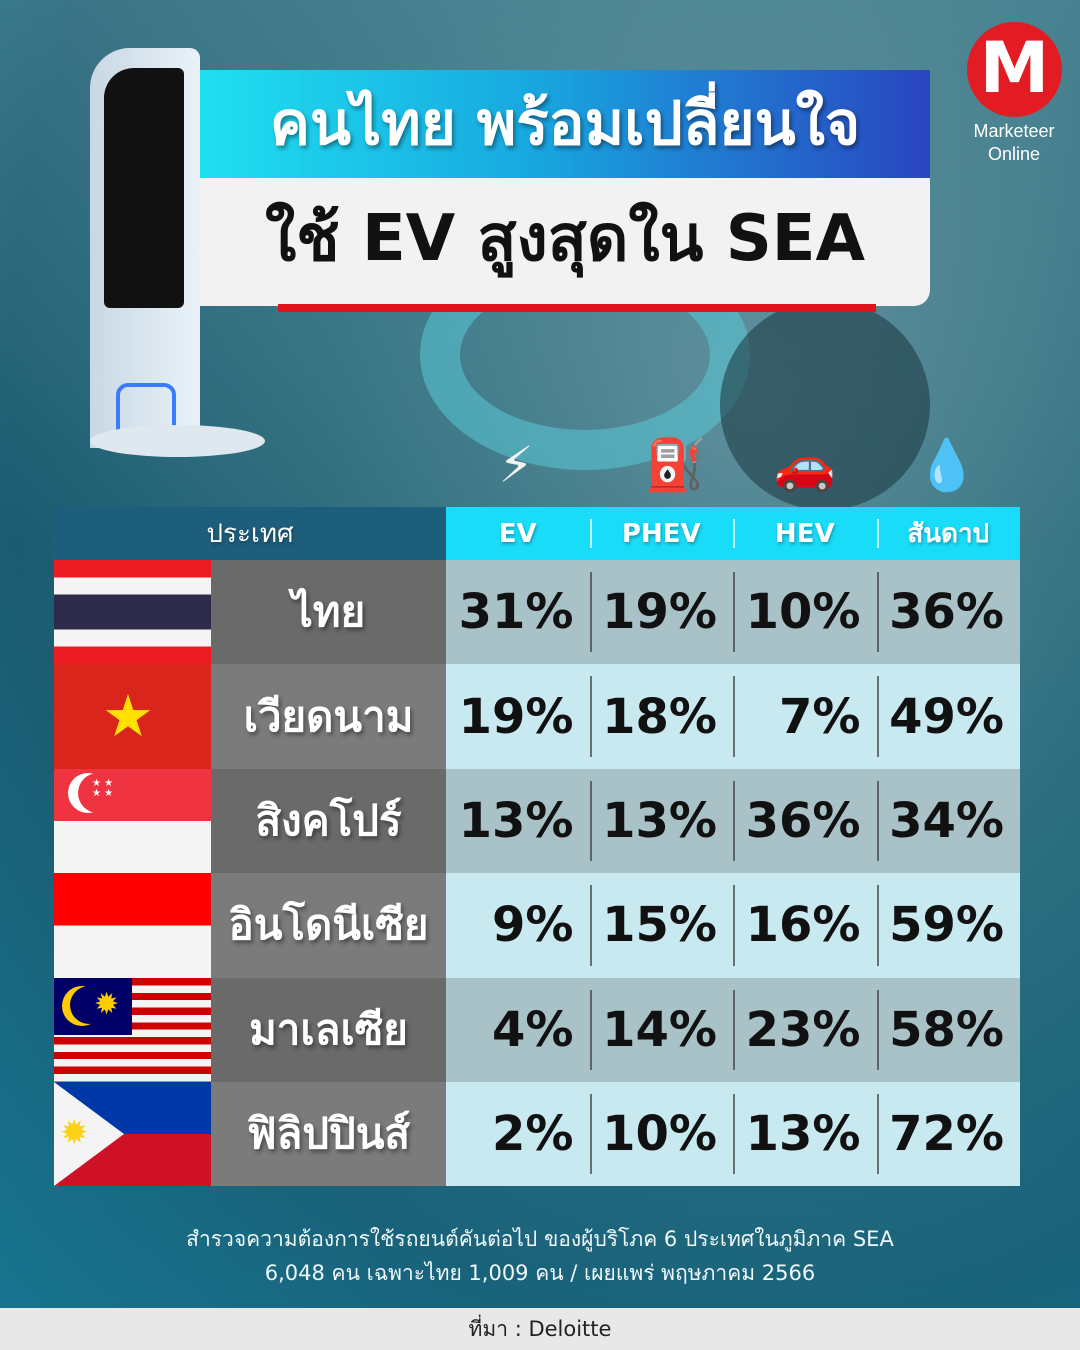 The width and height of the screenshot is (1080, 1350). Describe the element at coordinates (132, 1134) in the screenshot. I see `flag-philippines: ✹` at that location.